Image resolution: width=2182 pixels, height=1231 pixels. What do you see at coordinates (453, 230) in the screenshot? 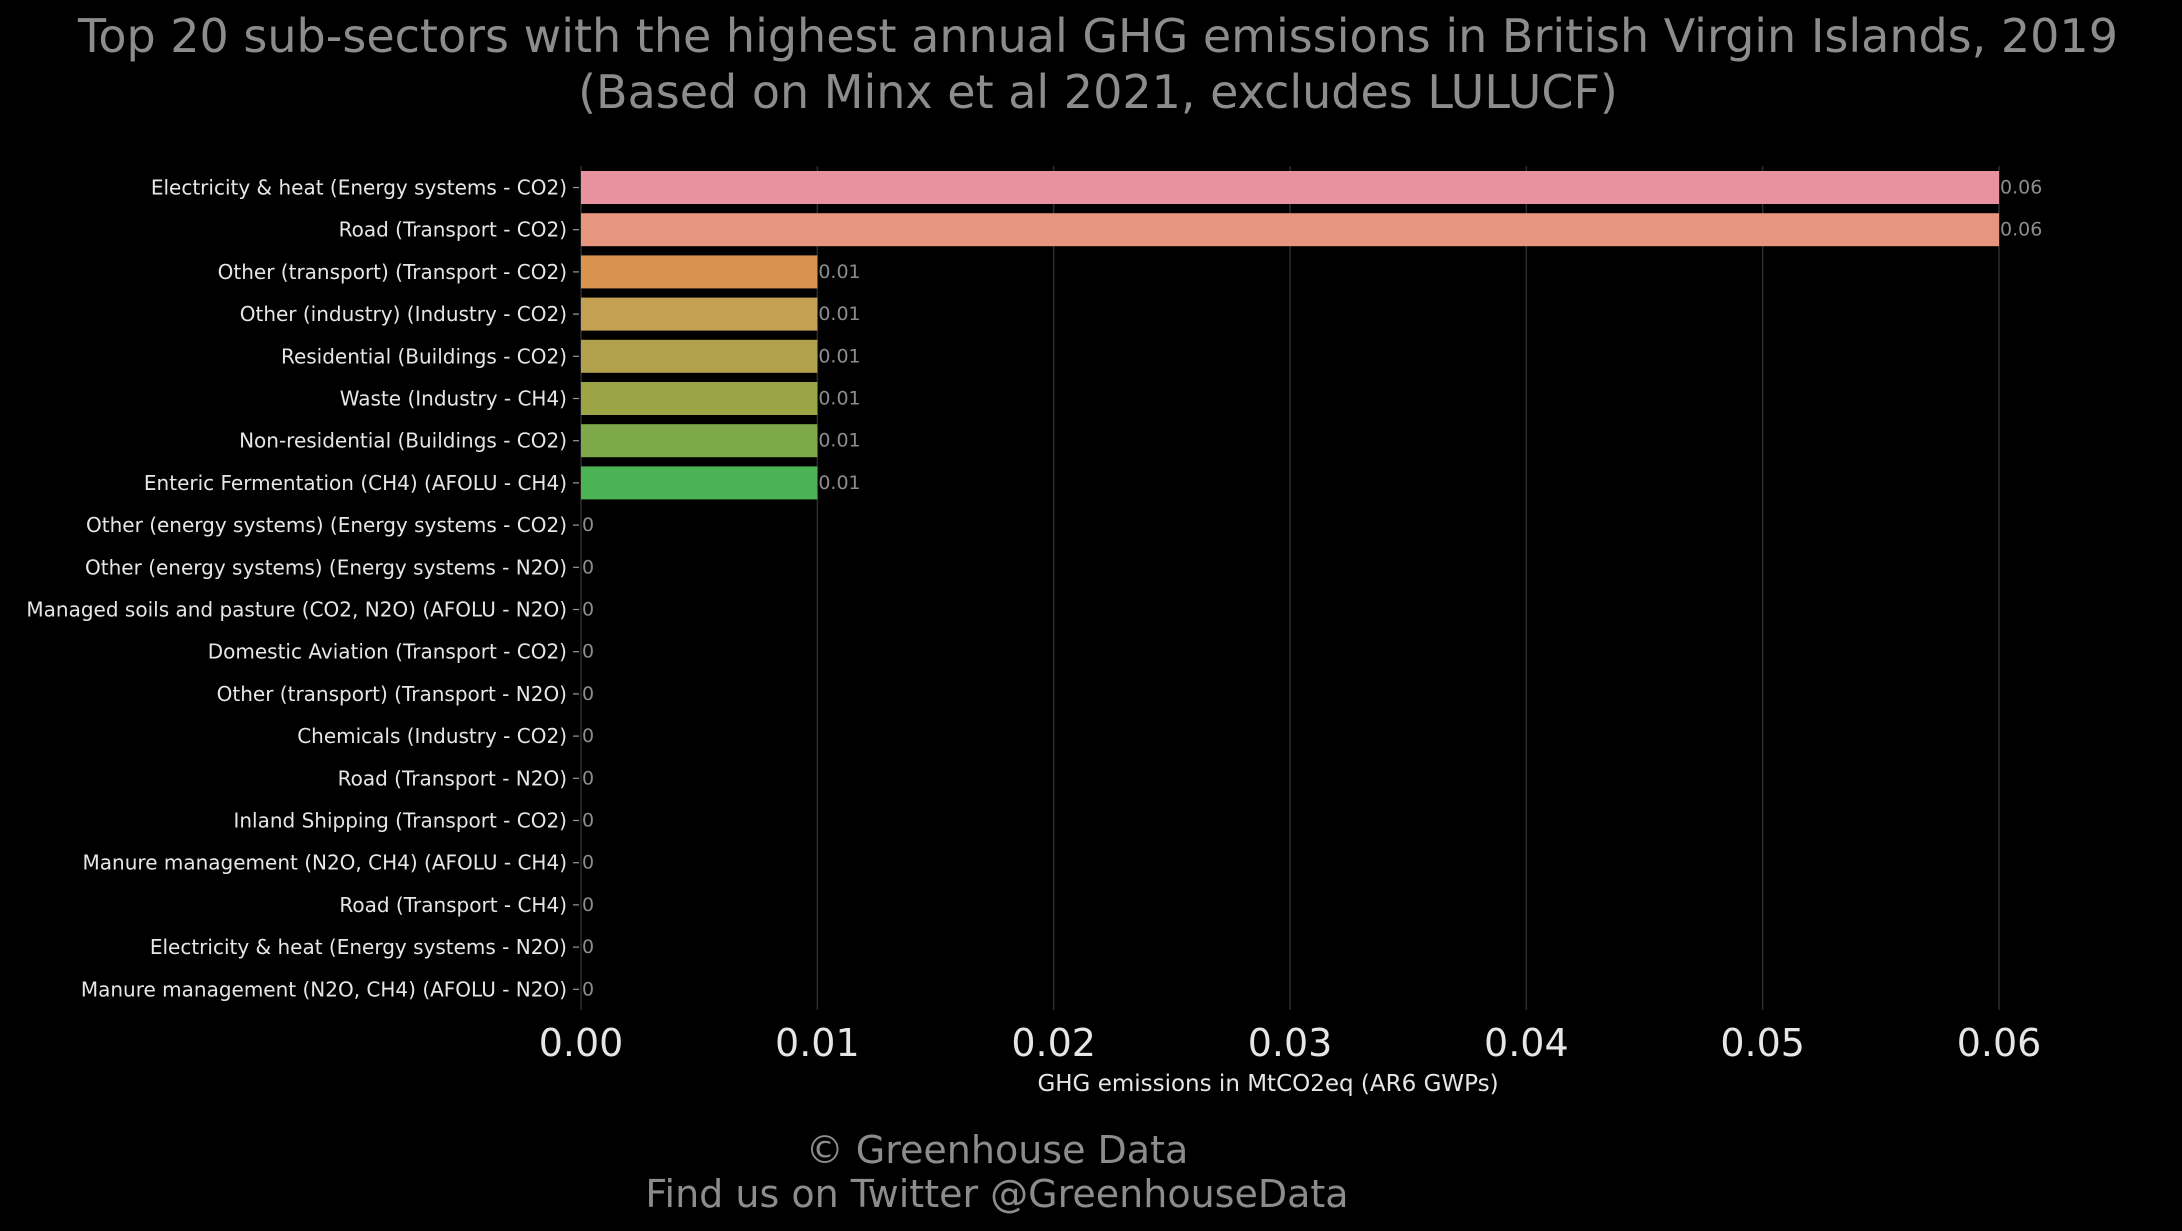
I see `category-label: Road (Transport - CO2)` at bounding box center [453, 230].